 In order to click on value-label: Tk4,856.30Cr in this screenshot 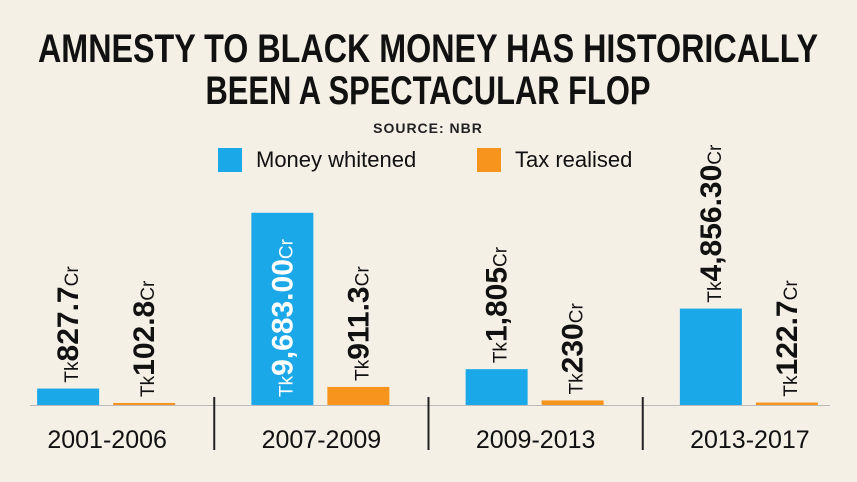, I will do `click(711, 223)`.